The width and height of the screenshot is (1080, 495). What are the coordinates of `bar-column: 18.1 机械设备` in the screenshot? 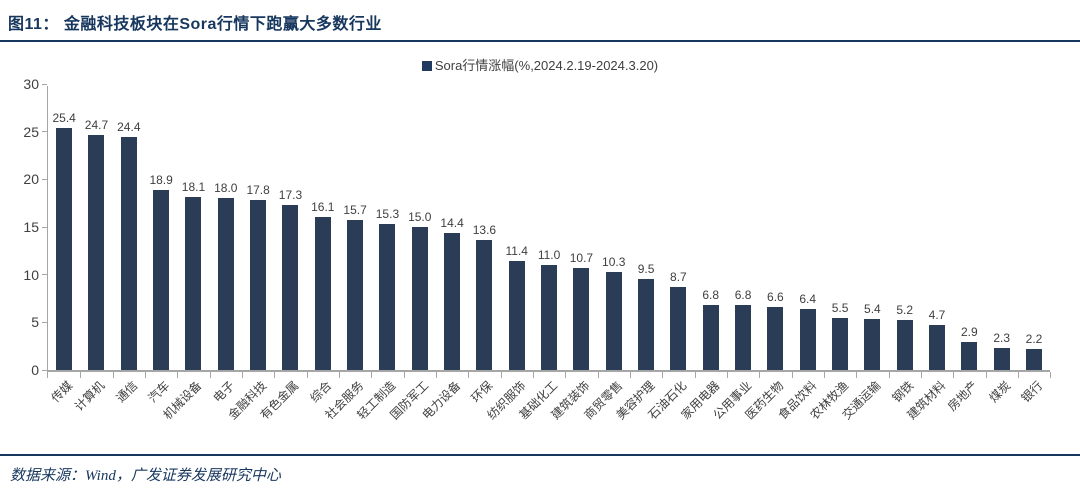 It's located at (186, 254).